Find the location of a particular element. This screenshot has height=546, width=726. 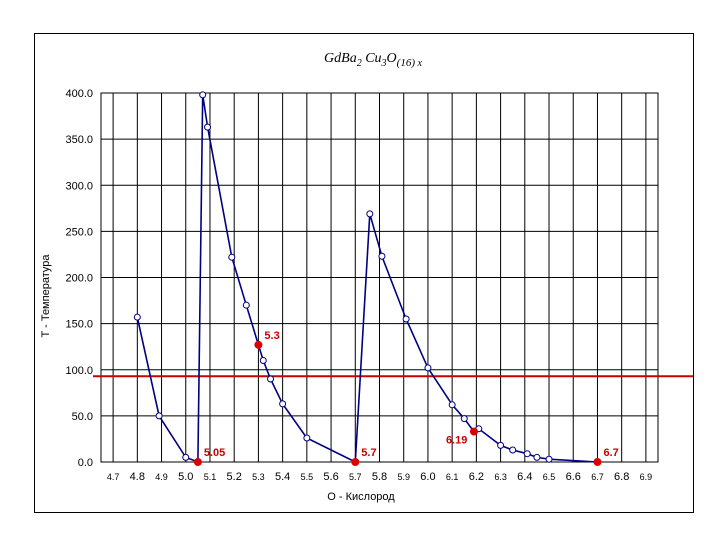

x-tick-label: 5.4 is located at coordinates (282, 477).